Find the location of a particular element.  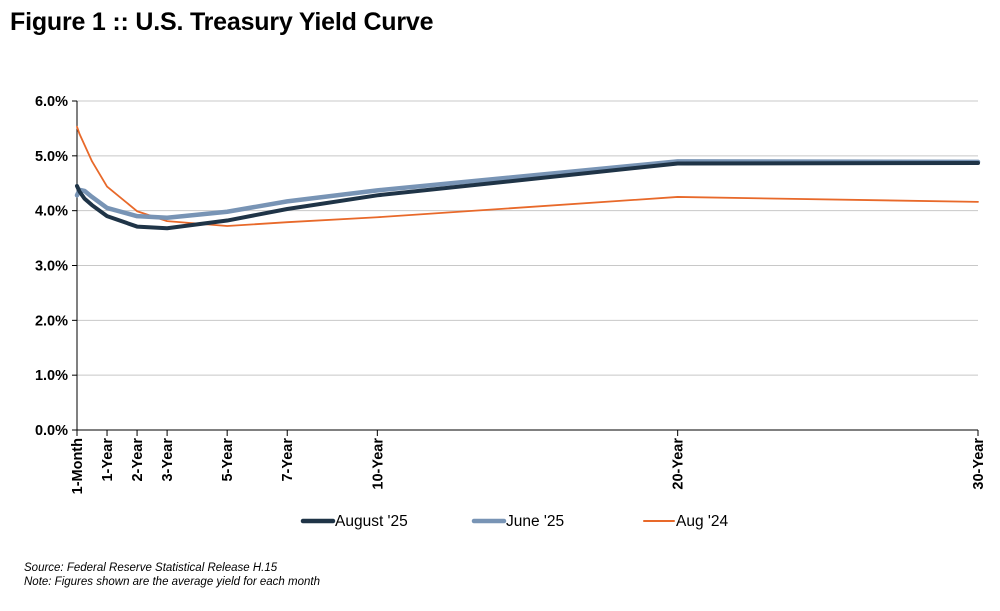

legend-label: August '25 is located at coordinates (371, 521).